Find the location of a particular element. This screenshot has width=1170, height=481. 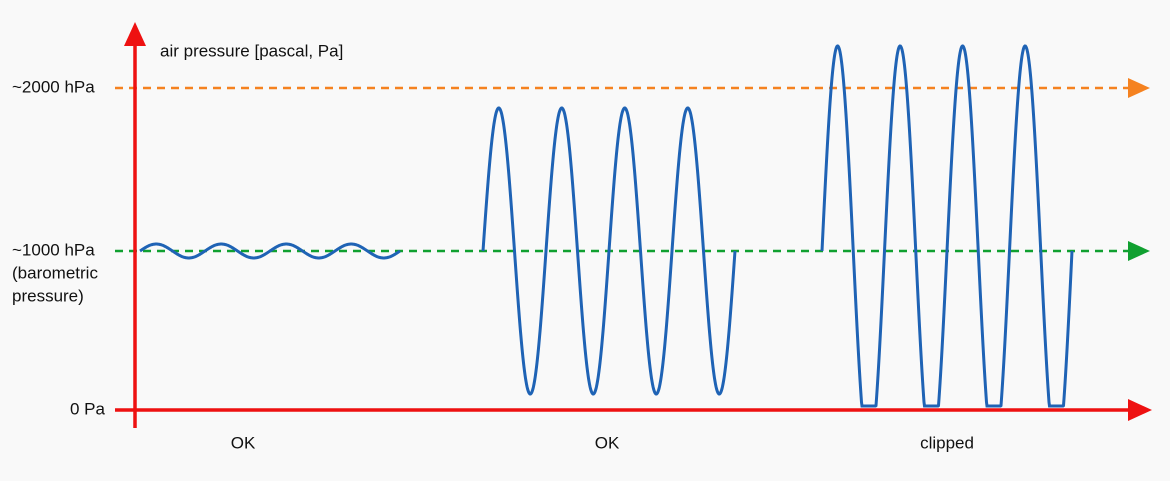

y-axis-arrow is located at coordinates (135, 34).